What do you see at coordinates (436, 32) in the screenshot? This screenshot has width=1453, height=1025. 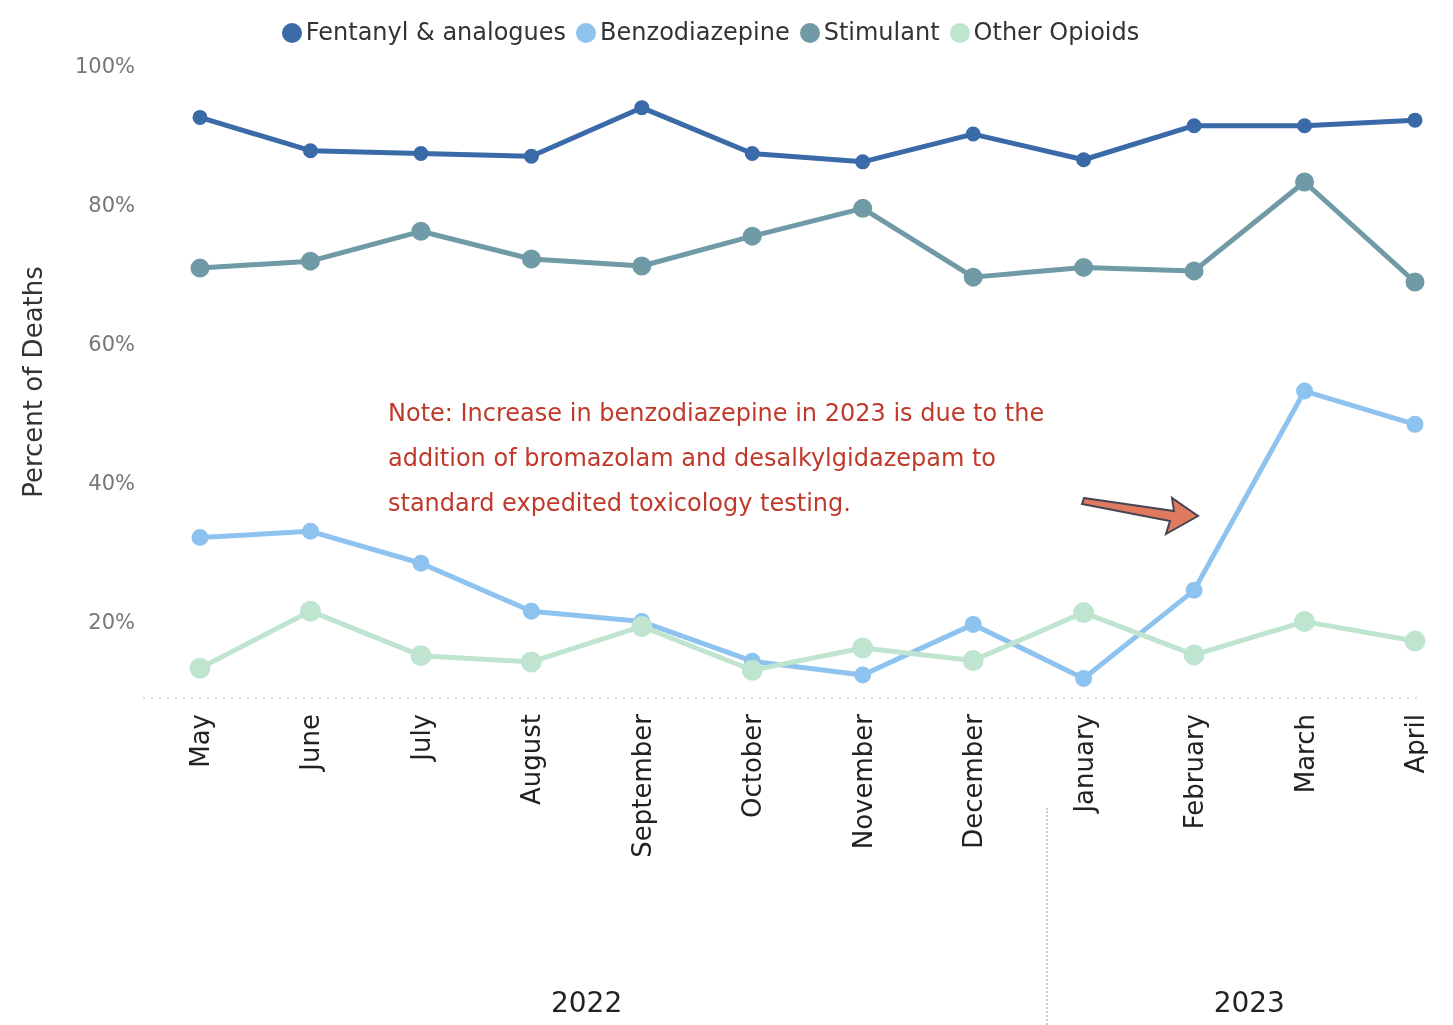 I see `legend-label: Fentanyl & analogues` at bounding box center [436, 32].